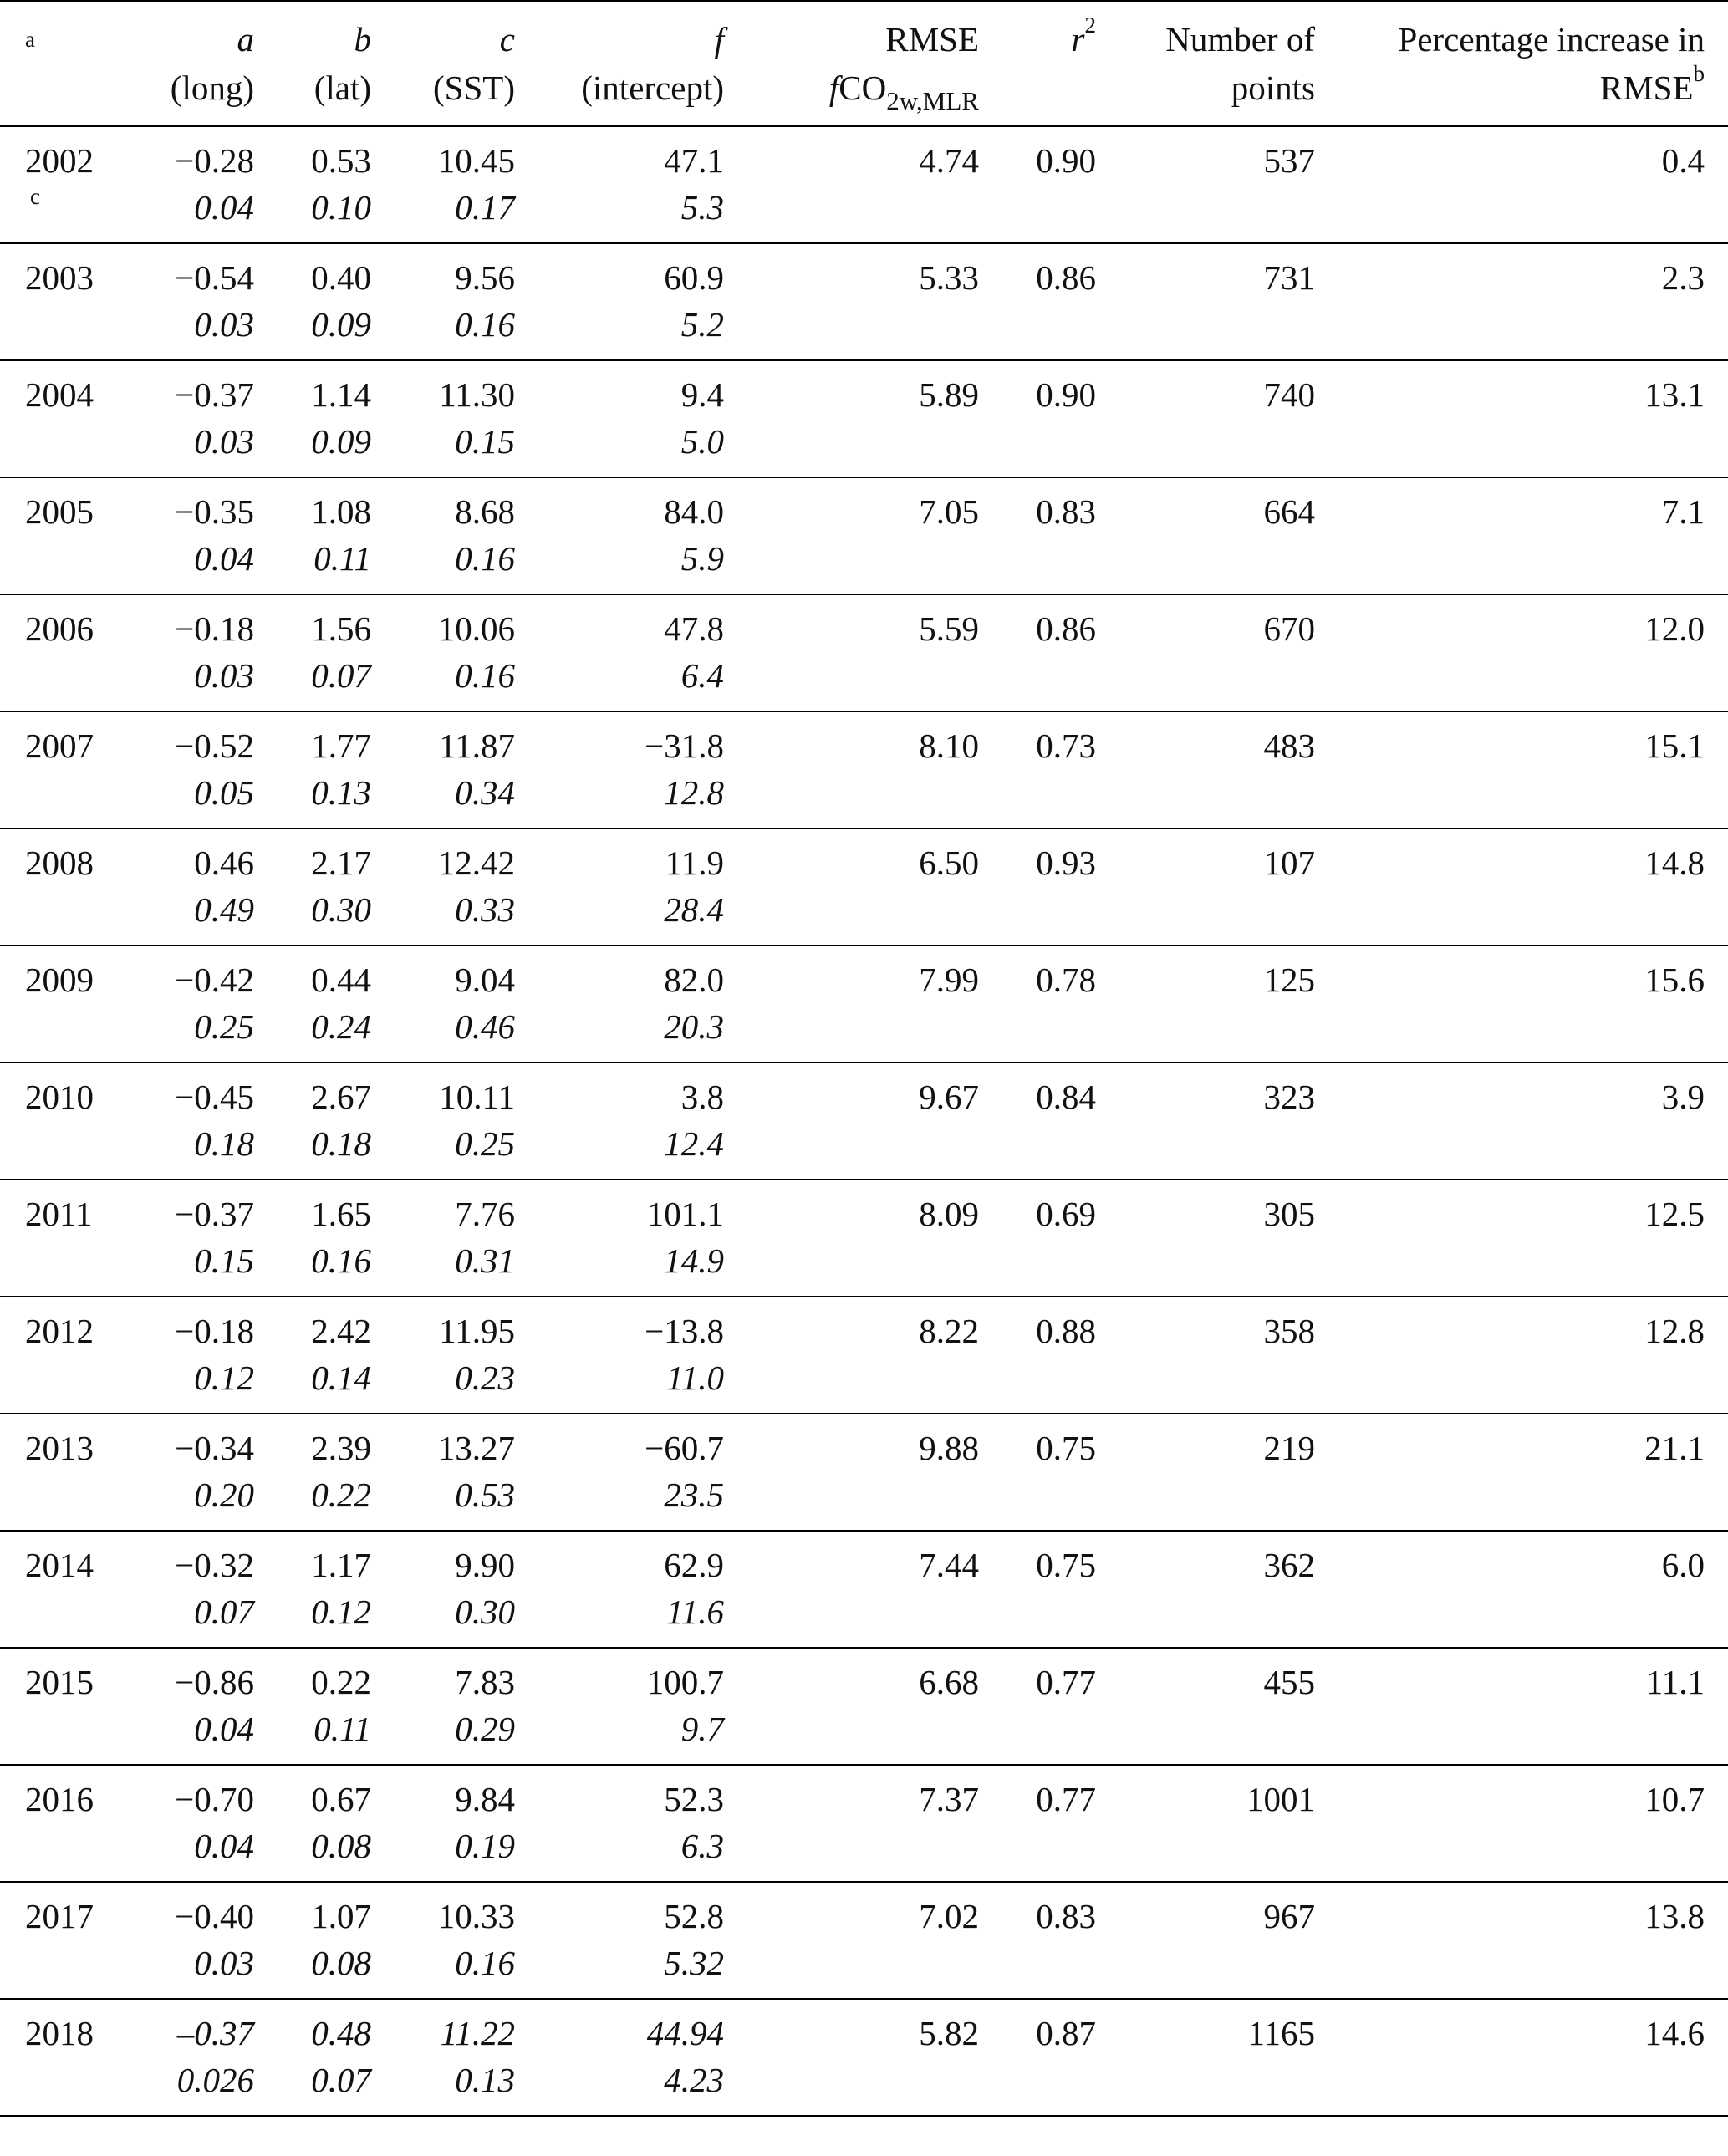  I want to click on cell-a: −0.70 0.04, so click(208, 1824).